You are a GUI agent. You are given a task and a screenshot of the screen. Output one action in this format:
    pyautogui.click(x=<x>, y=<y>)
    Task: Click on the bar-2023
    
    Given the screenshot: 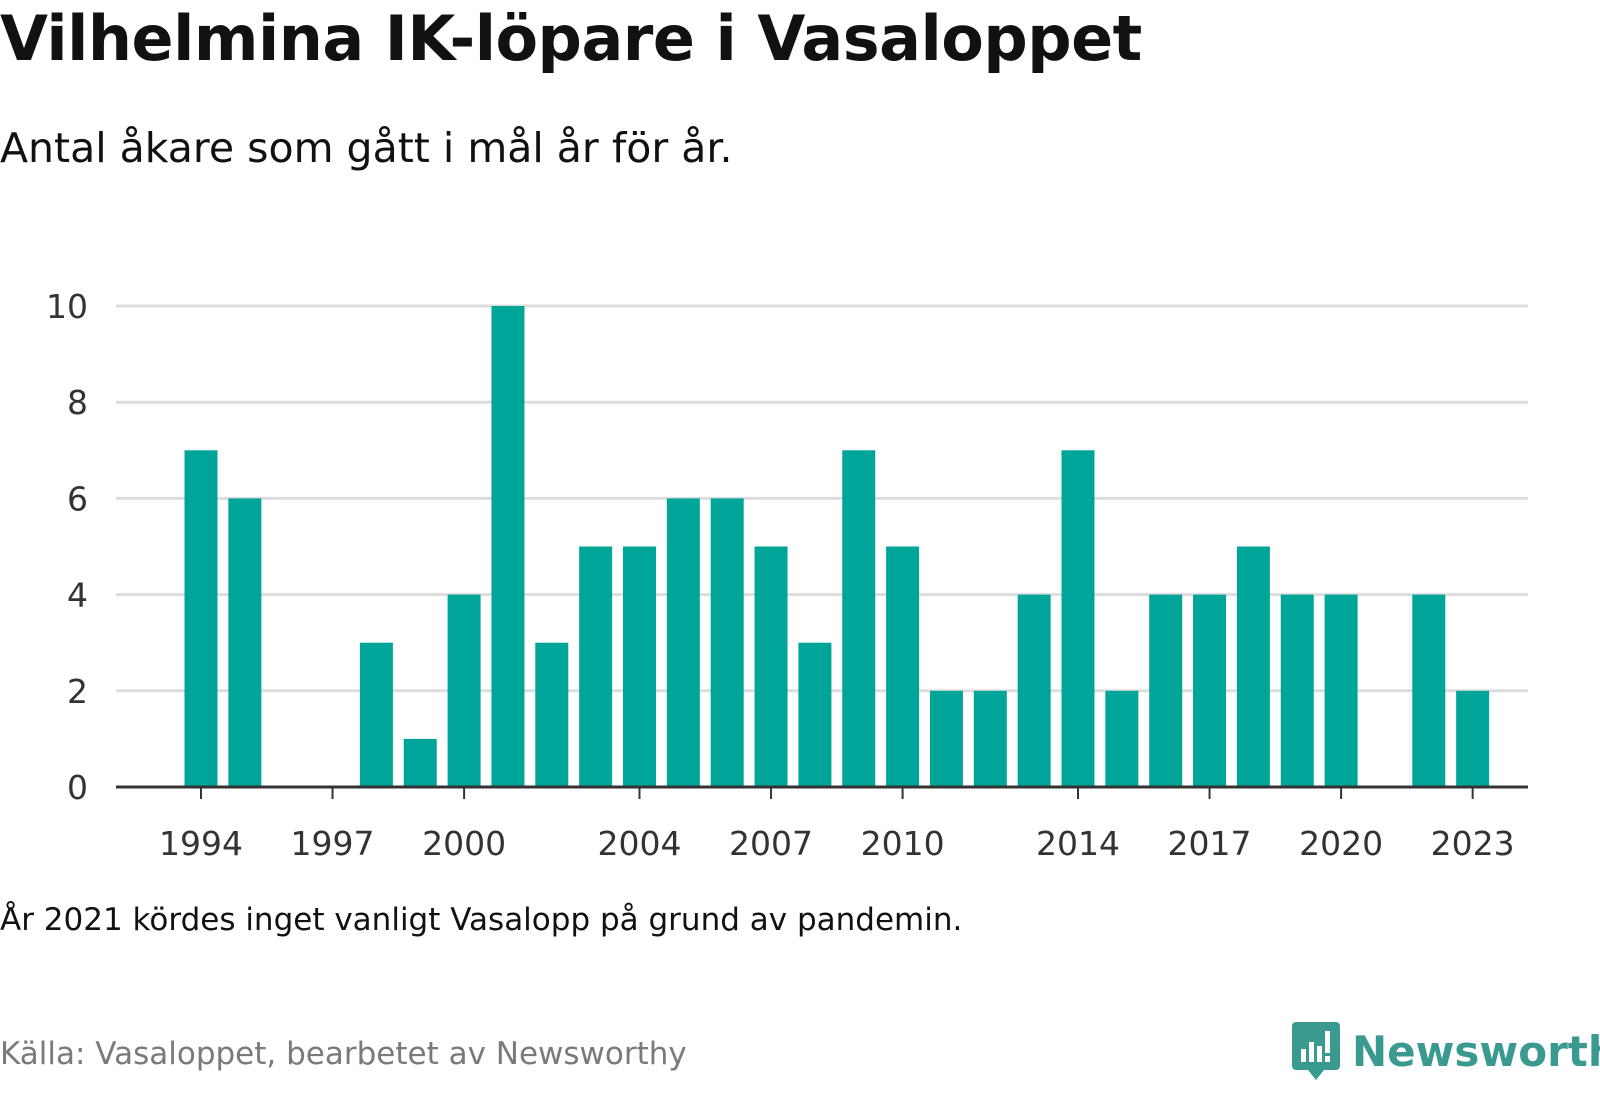 What is the action you would take?
    pyautogui.click(x=1473, y=738)
    